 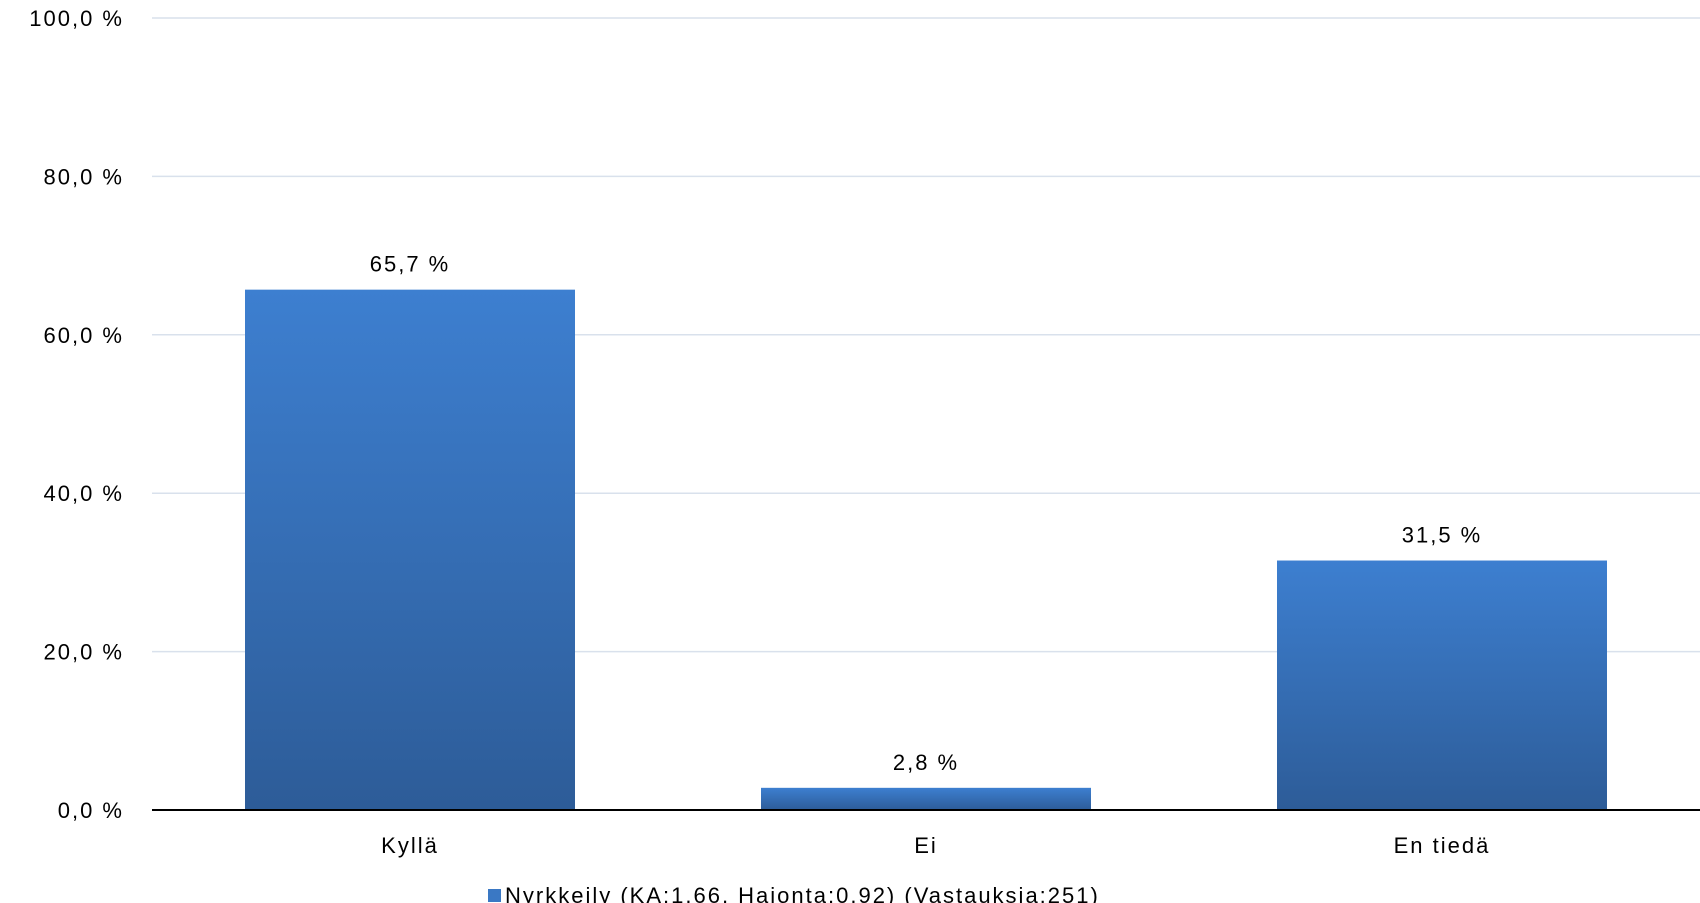 I want to click on y-axis-tick-labels: 0,0 % 20,0 % 40,0 % 60,0 % 80,0 % 100,0 %, so click(x=77, y=414).